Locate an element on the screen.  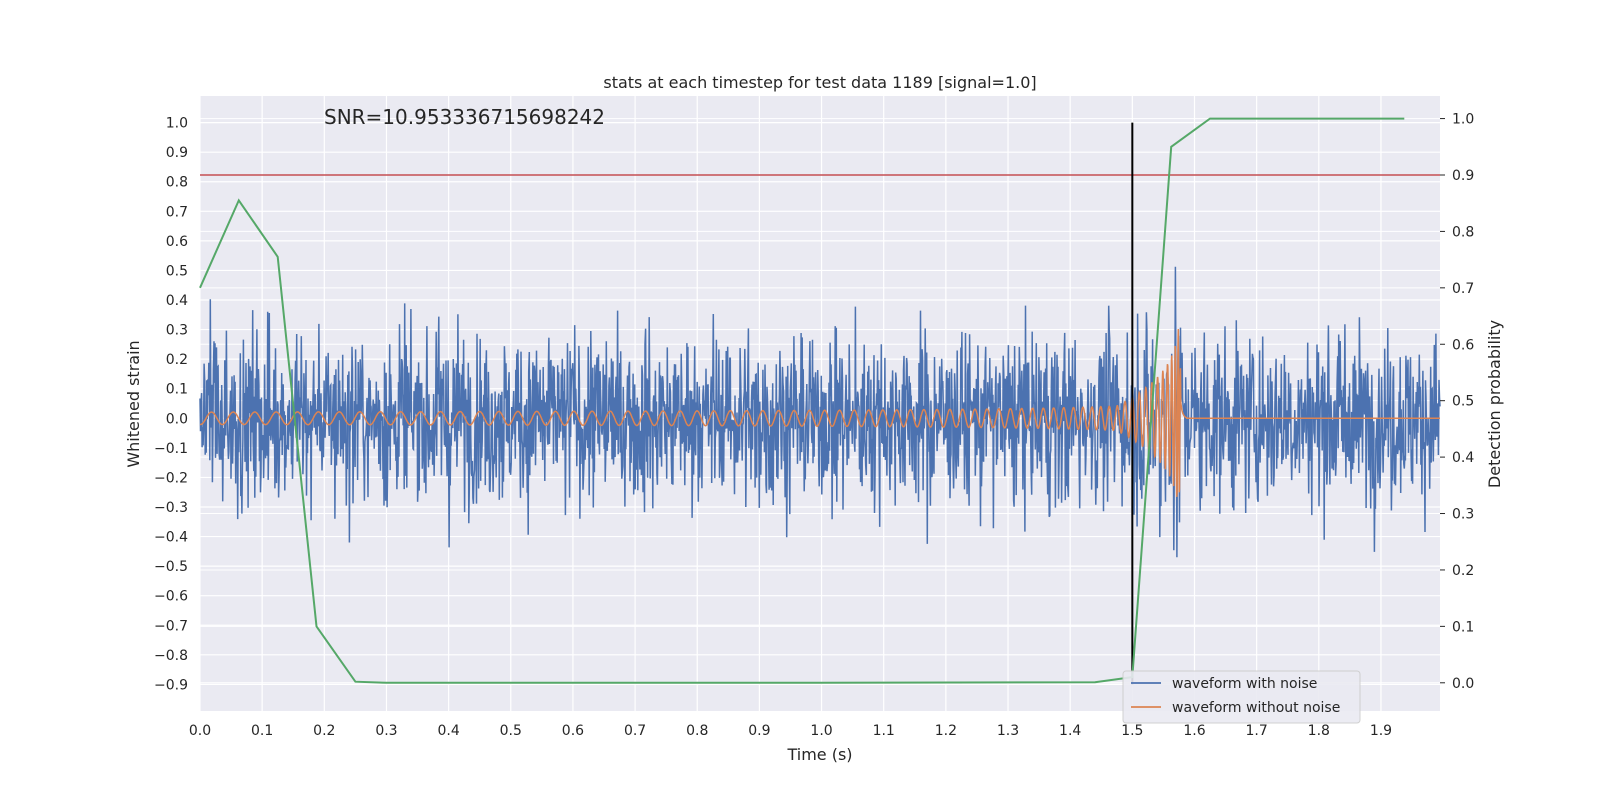
y-tick-label: −0.4 is located at coordinates (171, 538).